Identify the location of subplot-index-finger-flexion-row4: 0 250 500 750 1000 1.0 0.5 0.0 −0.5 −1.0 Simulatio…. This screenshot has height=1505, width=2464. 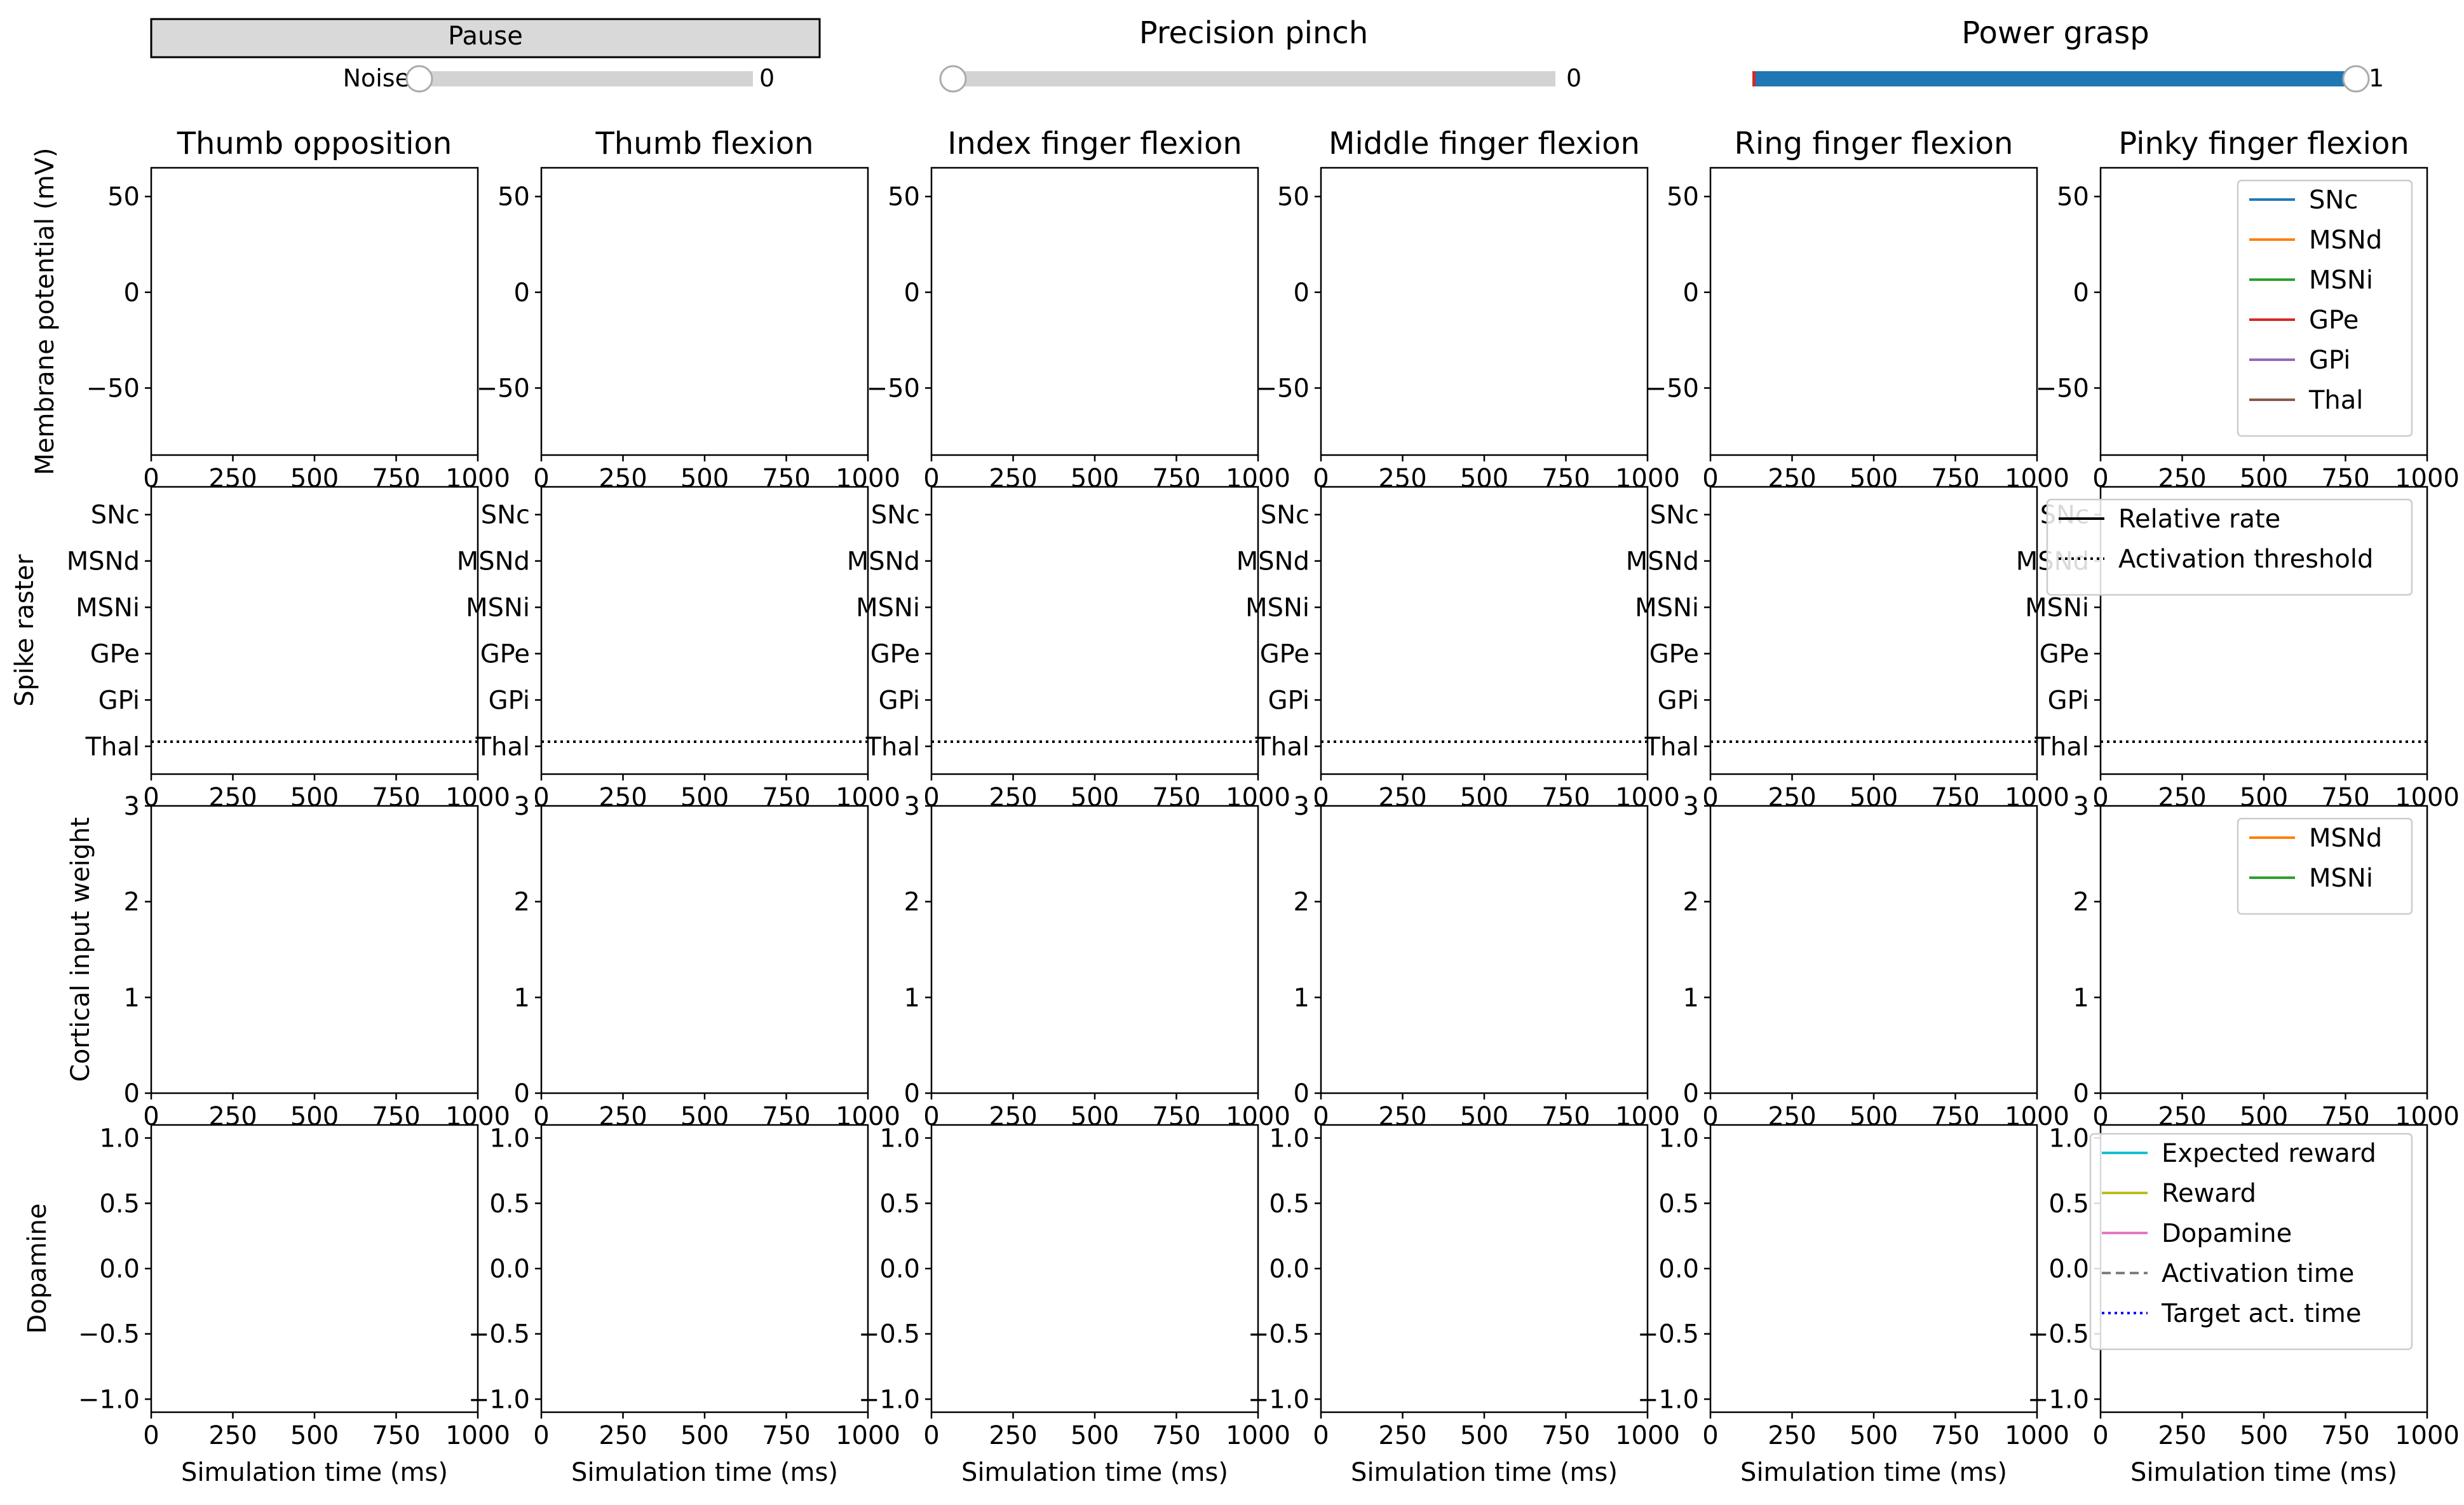
(1074, 1305).